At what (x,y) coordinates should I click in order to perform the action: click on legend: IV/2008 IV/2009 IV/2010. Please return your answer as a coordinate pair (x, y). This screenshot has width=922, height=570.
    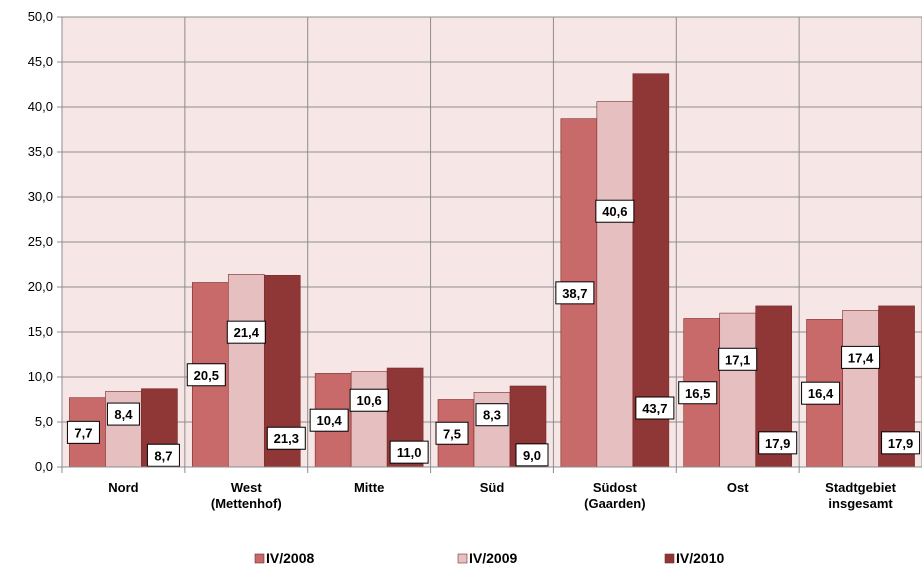
    Looking at the image, I should click on (489, 558).